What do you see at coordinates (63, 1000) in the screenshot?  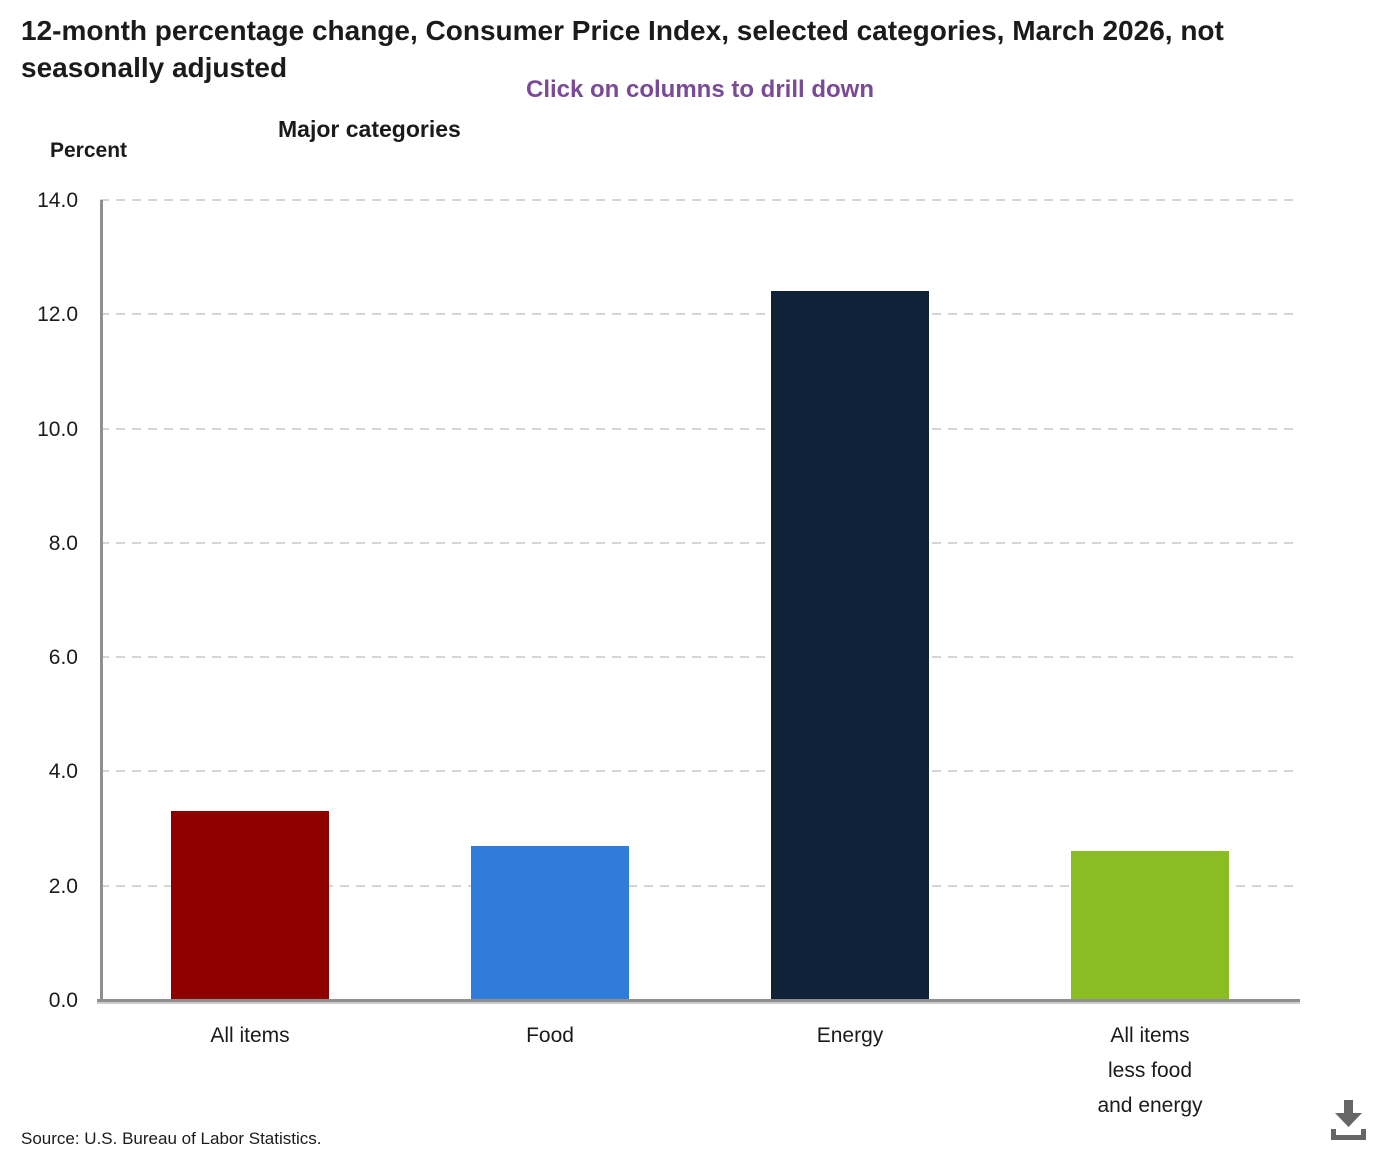 I see `y-tick-label-0.0: 0.0` at bounding box center [63, 1000].